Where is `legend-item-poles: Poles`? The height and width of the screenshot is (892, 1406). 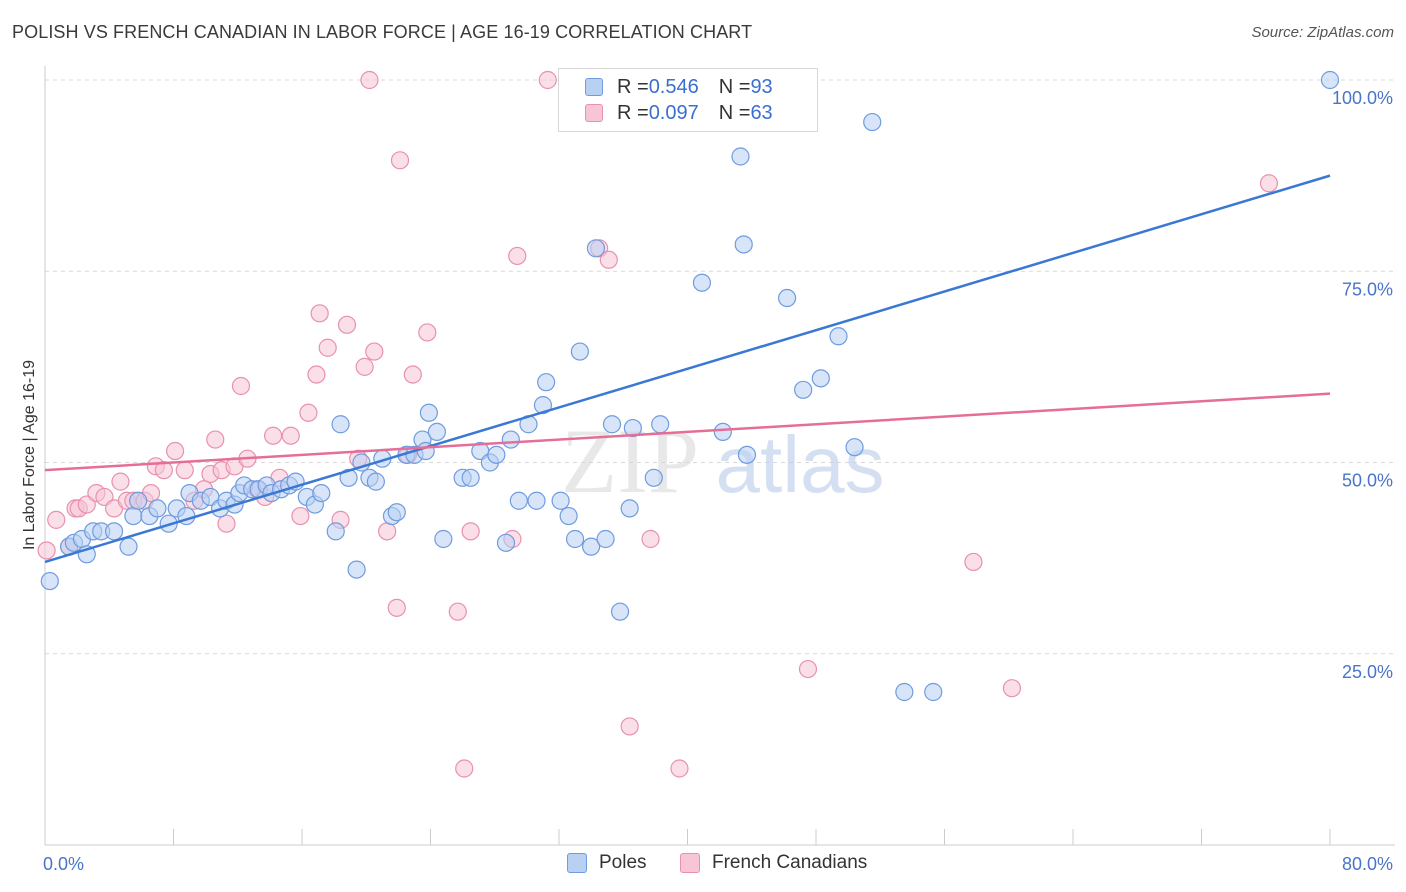 legend-item-poles: Poles is located at coordinates (607, 863).